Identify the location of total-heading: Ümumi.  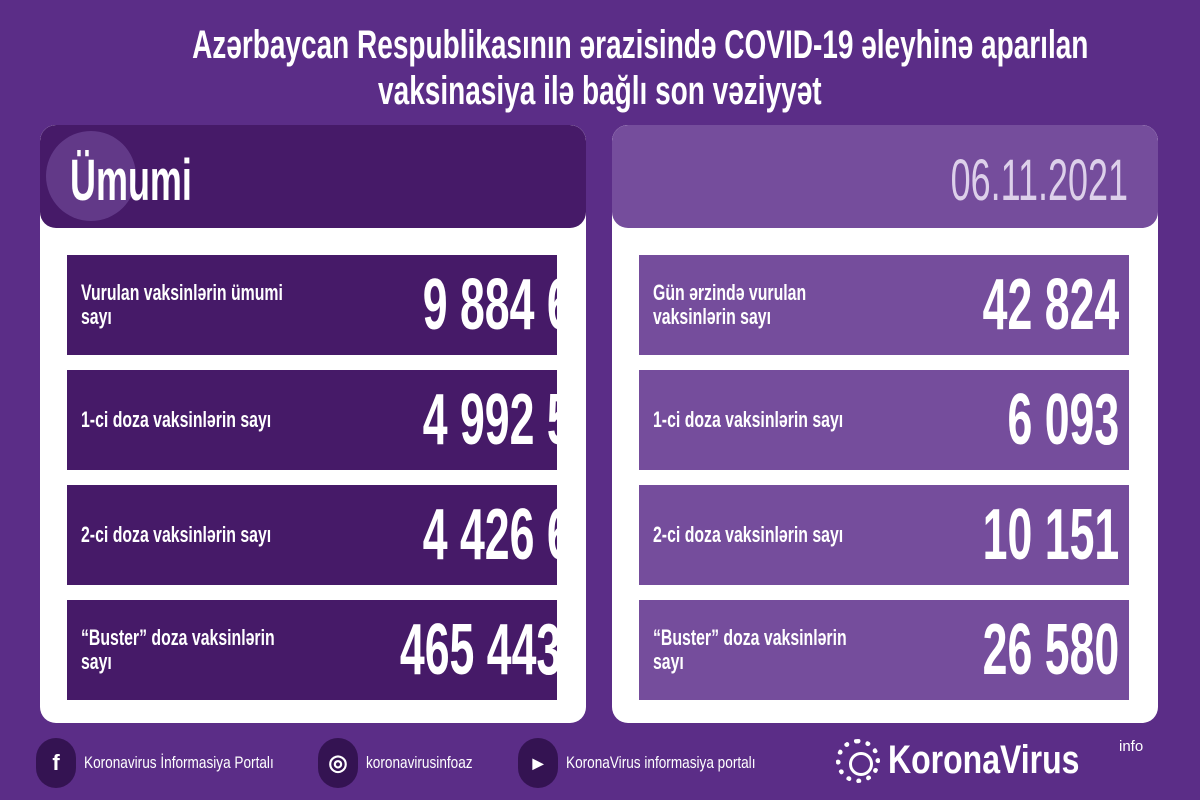
(131, 180).